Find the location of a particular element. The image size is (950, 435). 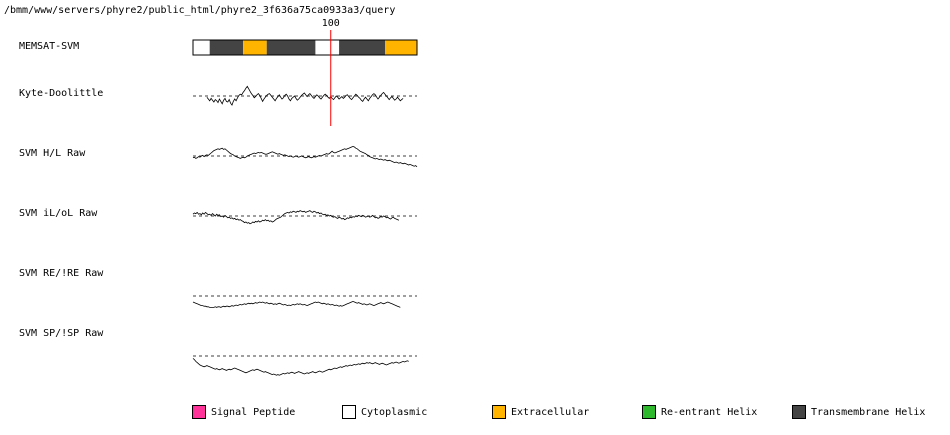

legend-label: Re-entrant Helix is located at coordinates (709, 412).